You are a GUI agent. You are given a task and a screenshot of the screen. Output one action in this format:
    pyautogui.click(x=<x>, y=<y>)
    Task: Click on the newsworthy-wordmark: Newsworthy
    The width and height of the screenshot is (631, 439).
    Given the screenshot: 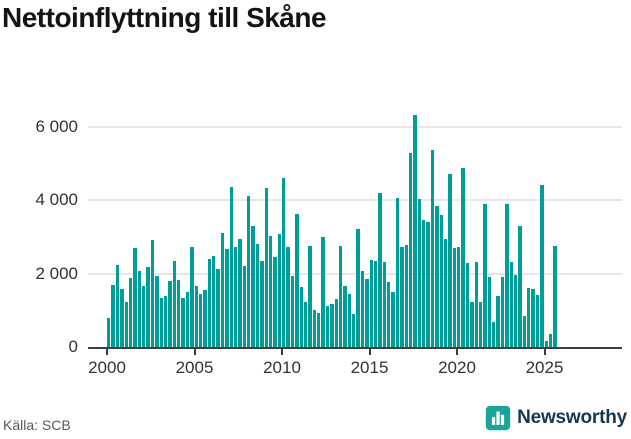 What is the action you would take?
    pyautogui.click(x=572, y=417)
    